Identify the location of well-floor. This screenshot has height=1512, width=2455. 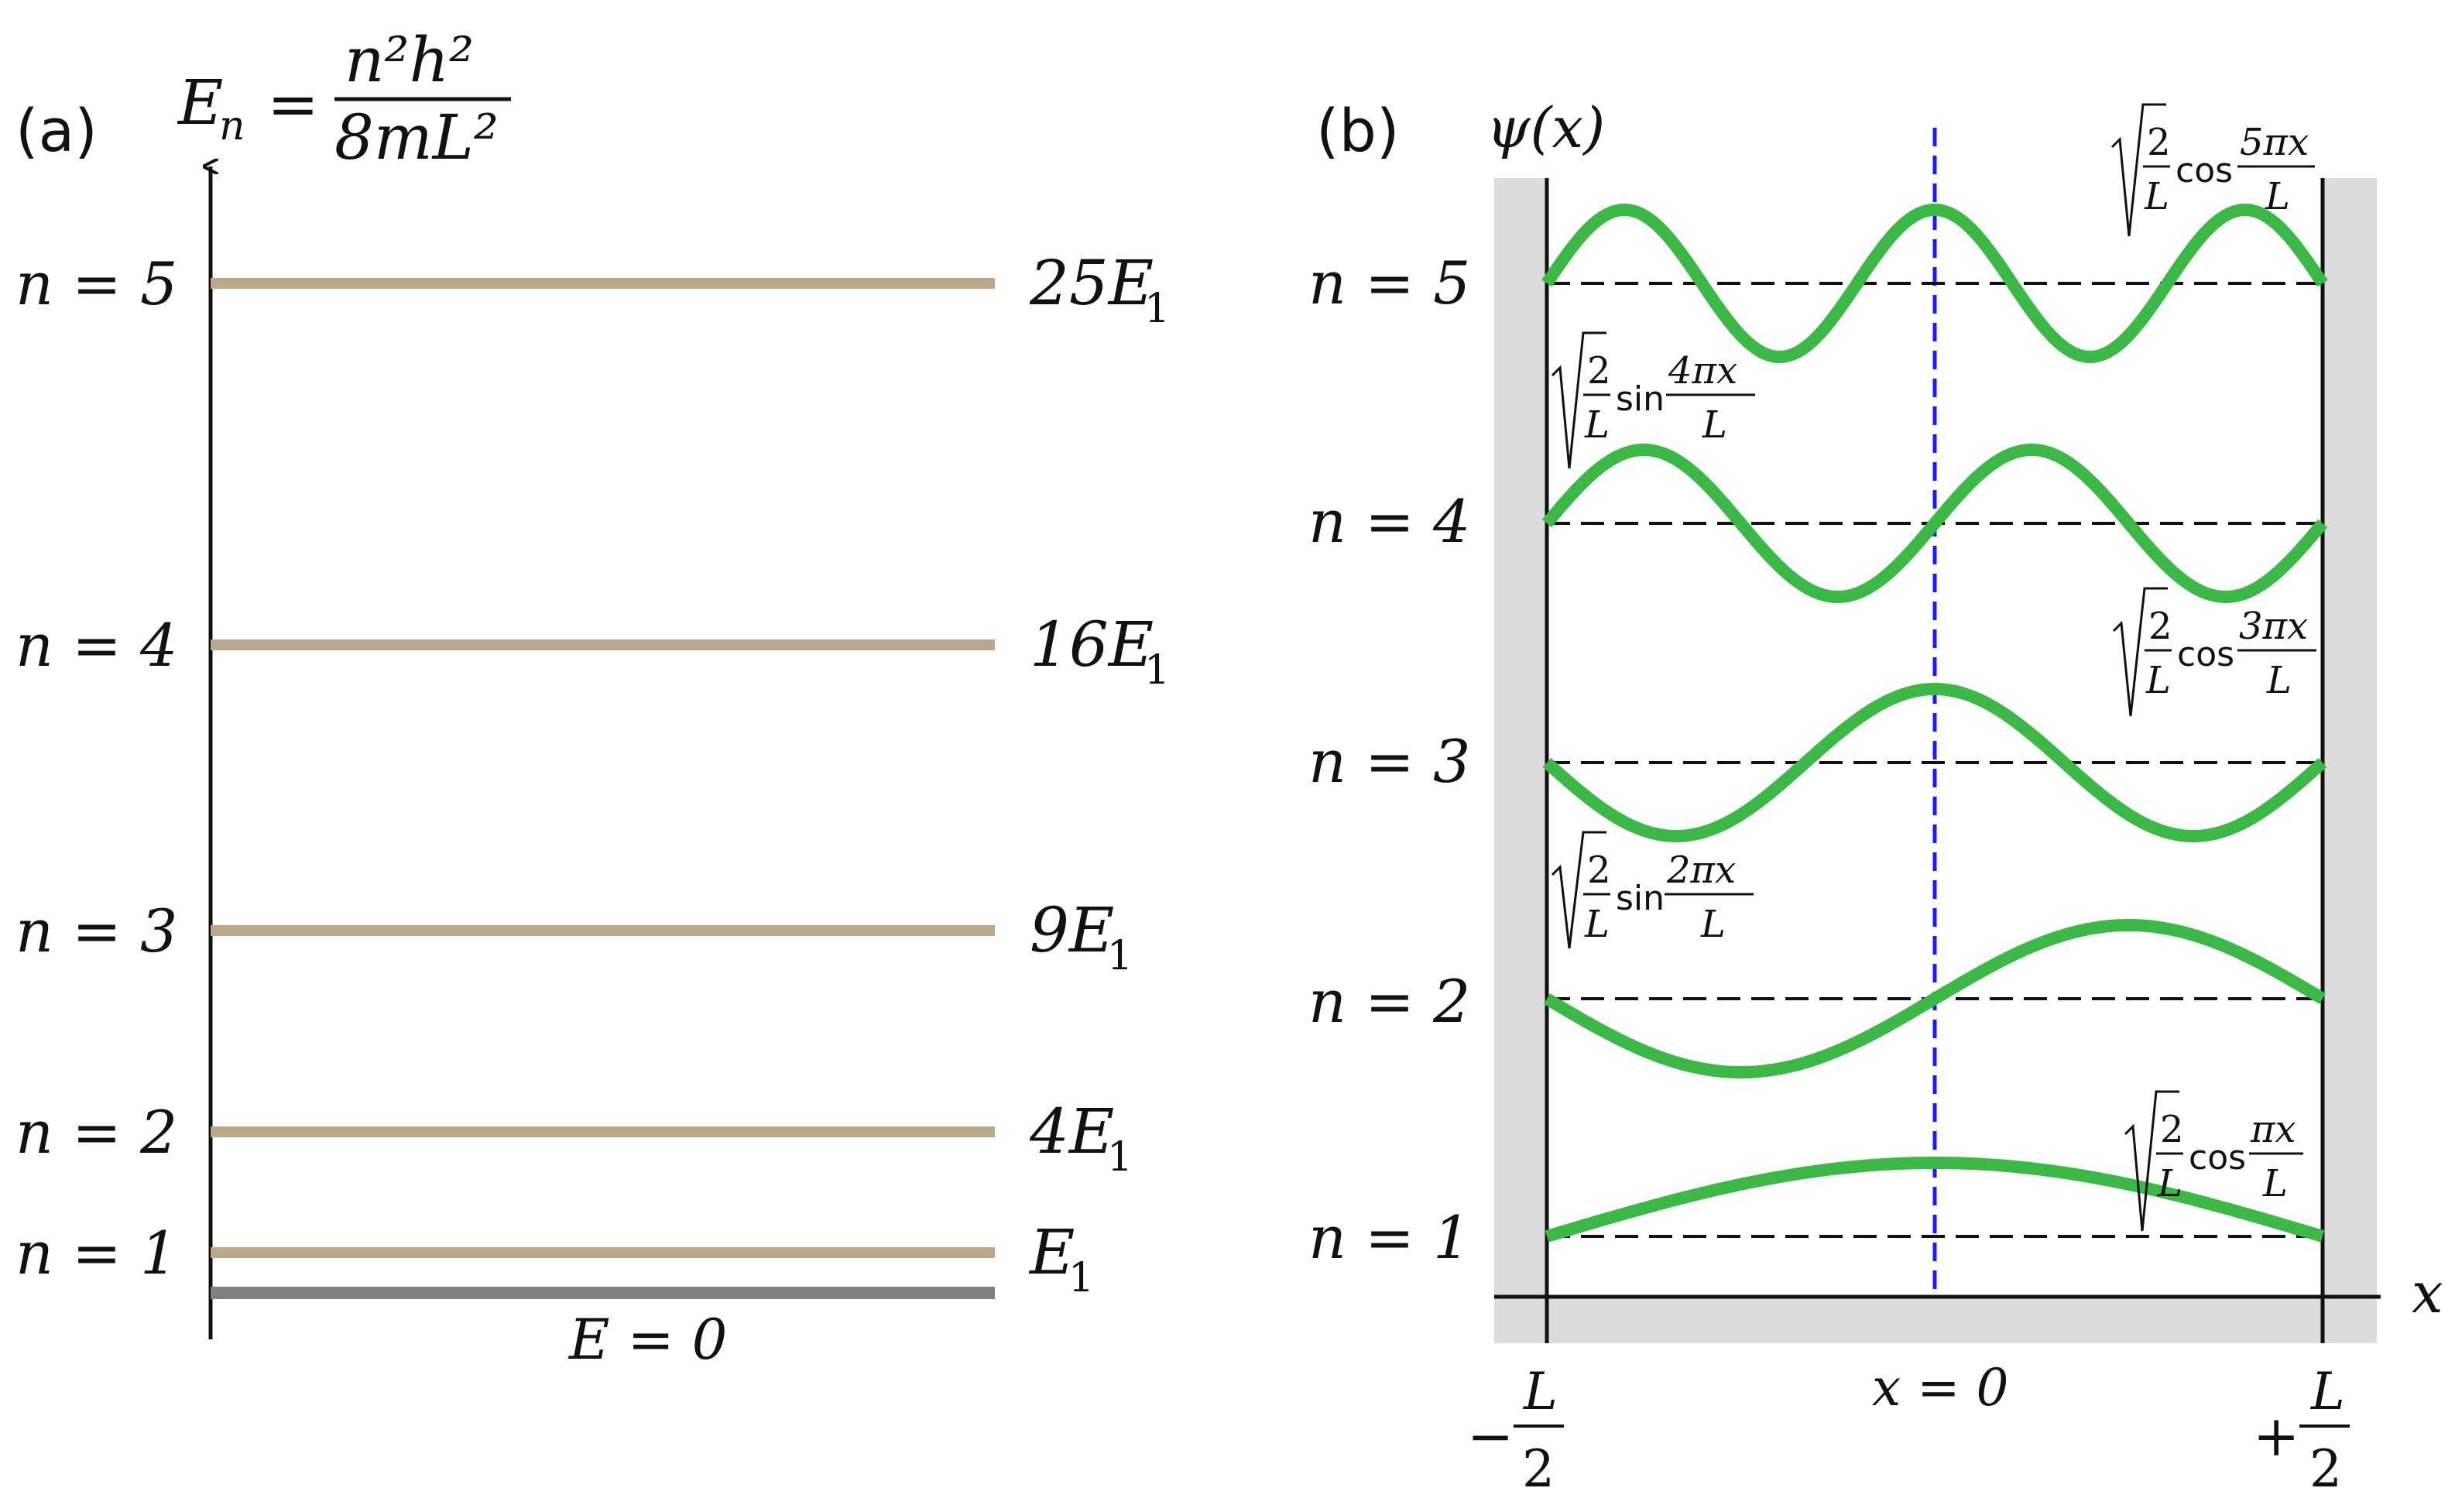
(1935, 1320).